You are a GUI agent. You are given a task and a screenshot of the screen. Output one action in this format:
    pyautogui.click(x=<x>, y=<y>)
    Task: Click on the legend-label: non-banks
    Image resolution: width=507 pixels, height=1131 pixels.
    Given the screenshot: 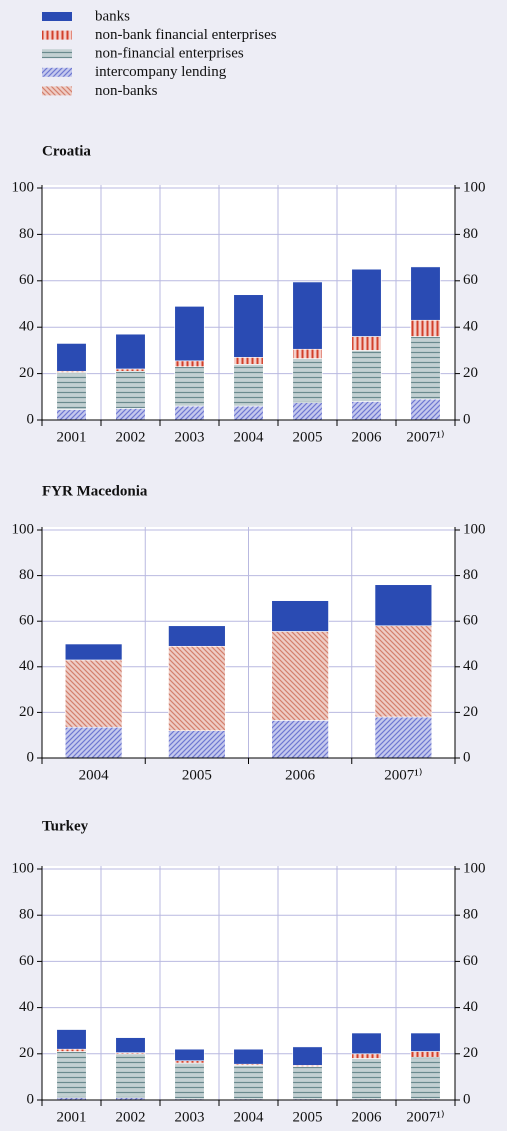 What is the action you would take?
    pyautogui.click(x=126, y=91)
    